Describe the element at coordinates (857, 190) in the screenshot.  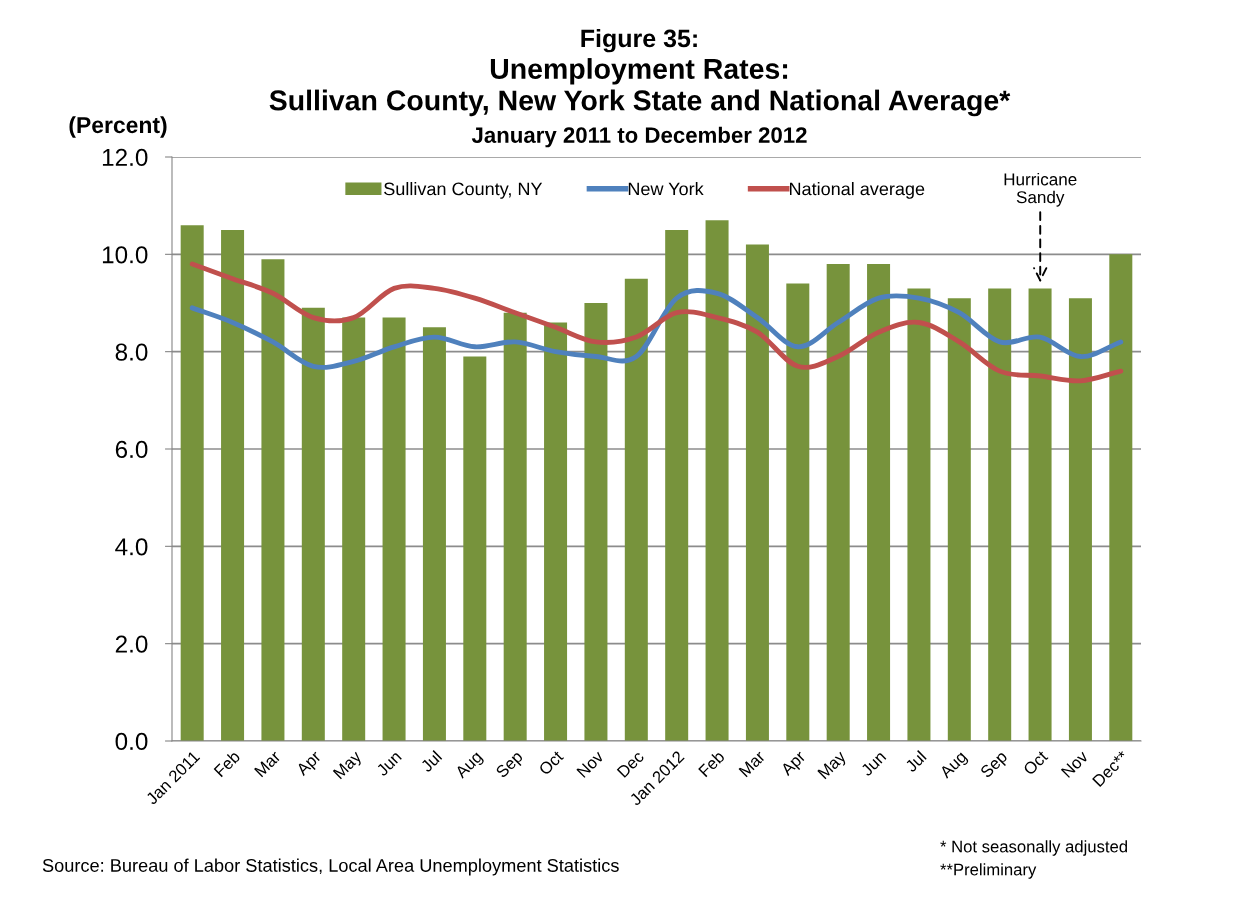
I see `legend-label: National average` at that location.